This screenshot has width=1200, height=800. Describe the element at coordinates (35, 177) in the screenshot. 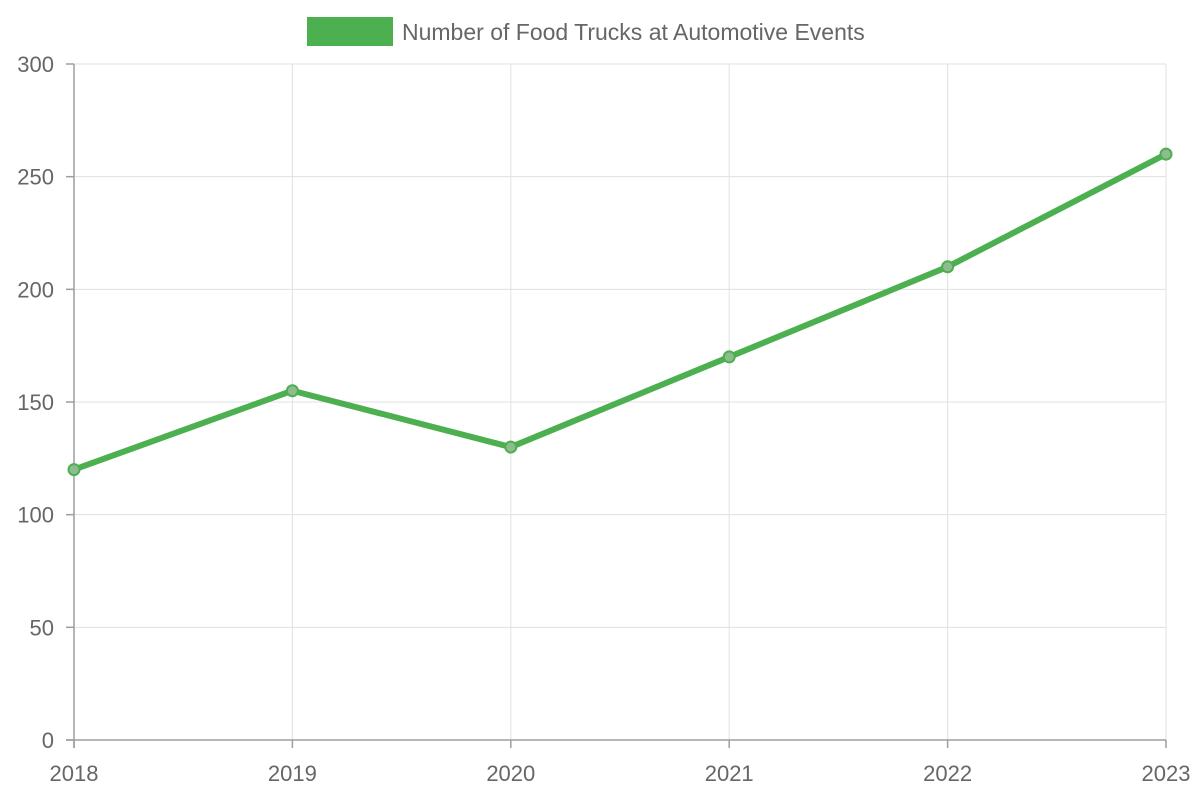

I see `y-tick-label: 250` at that location.